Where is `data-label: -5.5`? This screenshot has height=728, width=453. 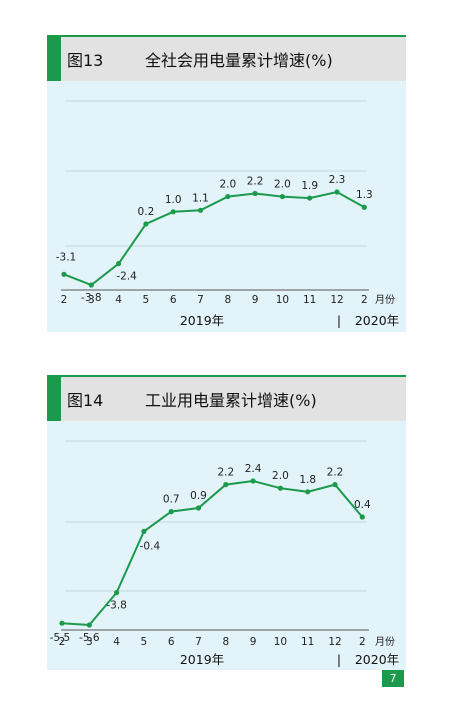
data-label: -5.5 is located at coordinates (60, 638).